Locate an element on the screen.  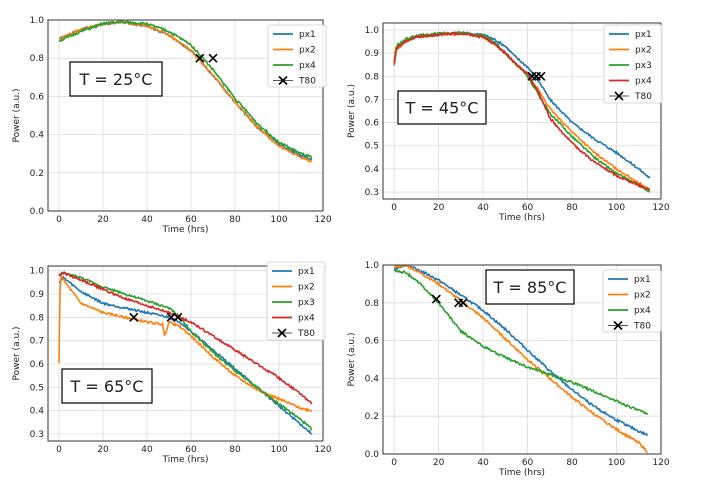
y-tick-label: 0.3 is located at coordinates (372, 193).